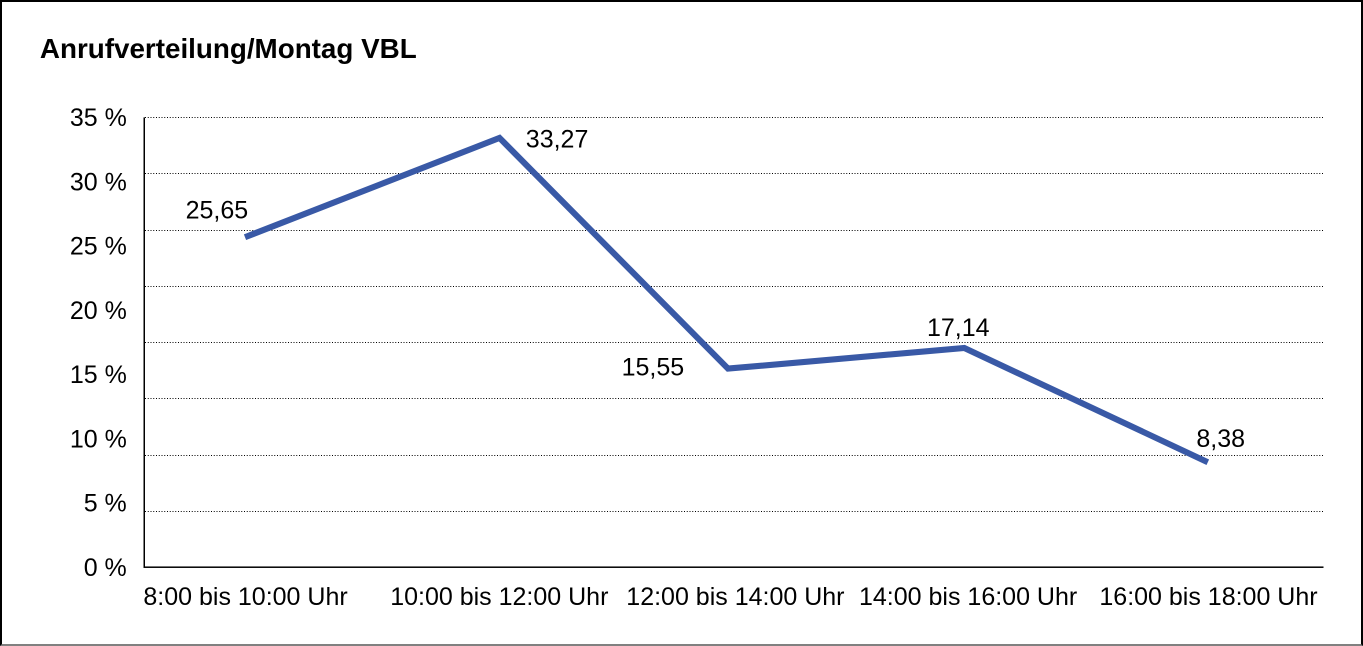 Image resolution: width=1363 pixels, height=646 pixels. What do you see at coordinates (958, 328) in the screenshot?
I see `svg-text: 17,14` at bounding box center [958, 328].